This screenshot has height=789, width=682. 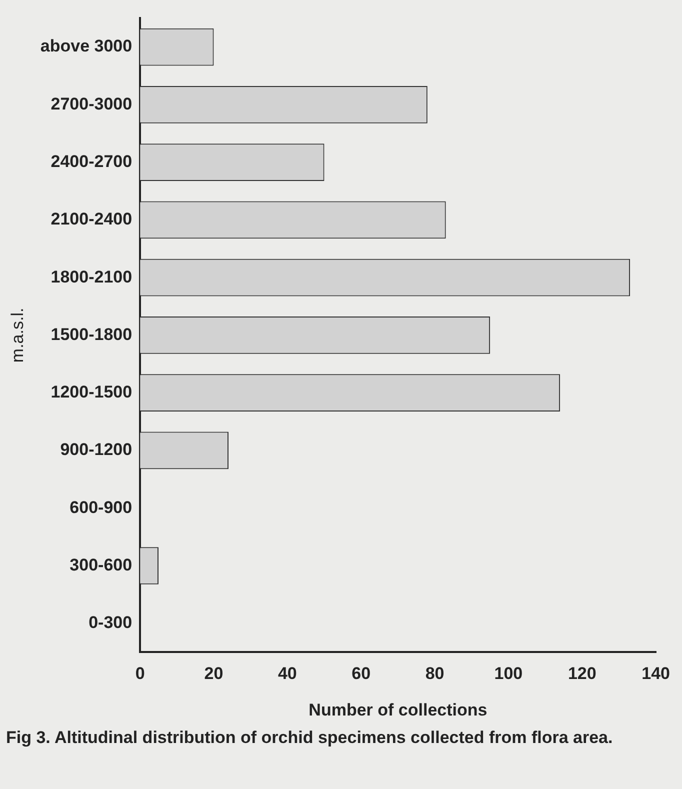 What do you see at coordinates (17, 335) in the screenshot?
I see `y-axis-title: m.a.s.l.` at bounding box center [17, 335].